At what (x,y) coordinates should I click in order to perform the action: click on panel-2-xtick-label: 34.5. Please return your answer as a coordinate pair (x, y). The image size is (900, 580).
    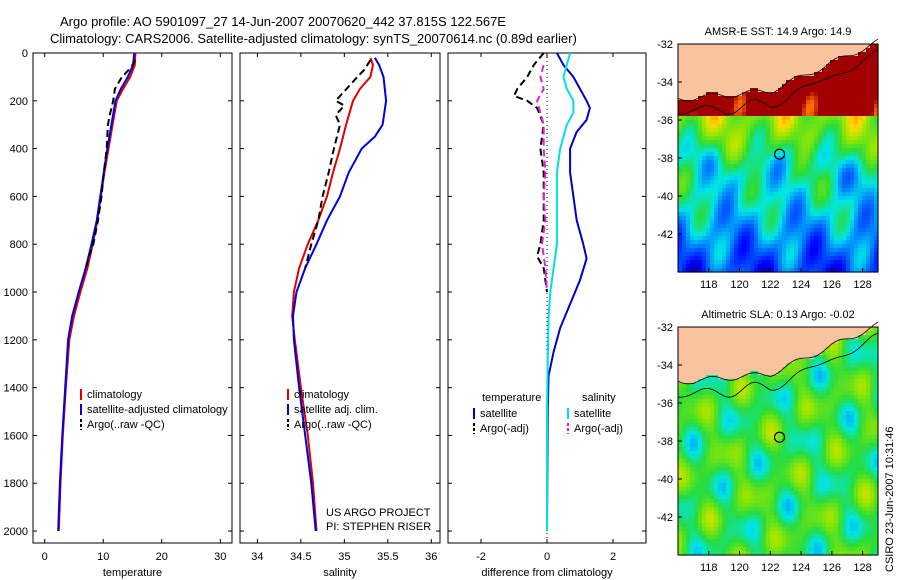
    Looking at the image, I should click on (300, 557).